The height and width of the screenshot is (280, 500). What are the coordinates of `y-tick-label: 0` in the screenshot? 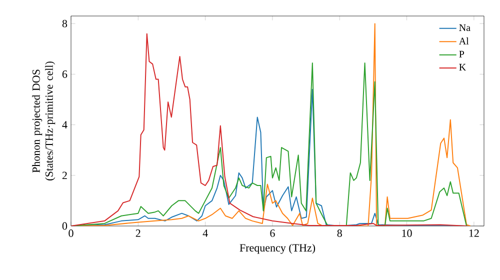 It's located at (65, 226).